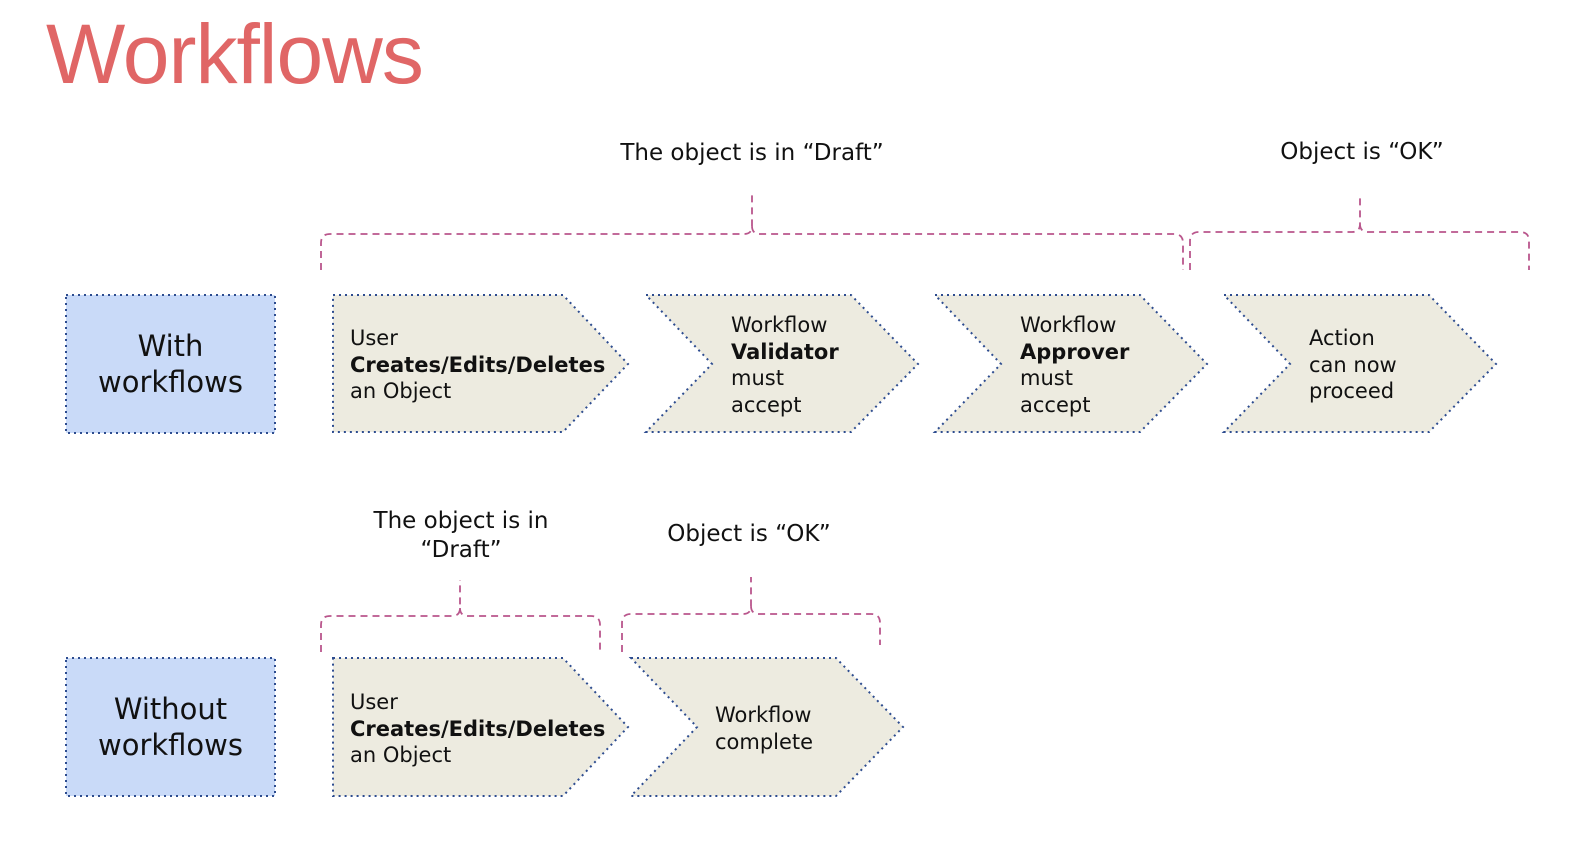 Image resolution: width=1588 pixels, height=858 pixels. I want to click on step-text-create: User Creates/Edits/Deletes an Object, so click(477, 365).